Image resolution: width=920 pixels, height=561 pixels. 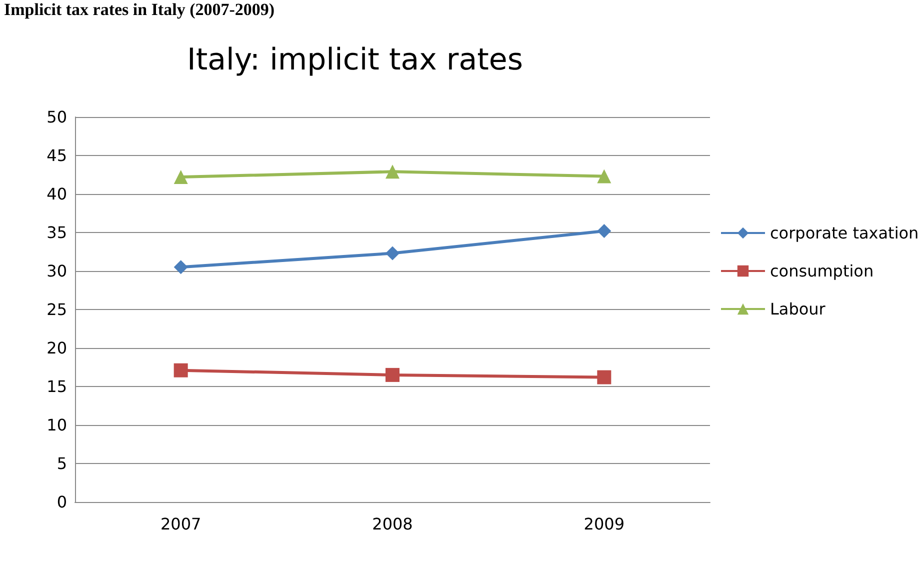 What do you see at coordinates (822, 271) in the screenshot?
I see `legend-label: consumption` at bounding box center [822, 271].